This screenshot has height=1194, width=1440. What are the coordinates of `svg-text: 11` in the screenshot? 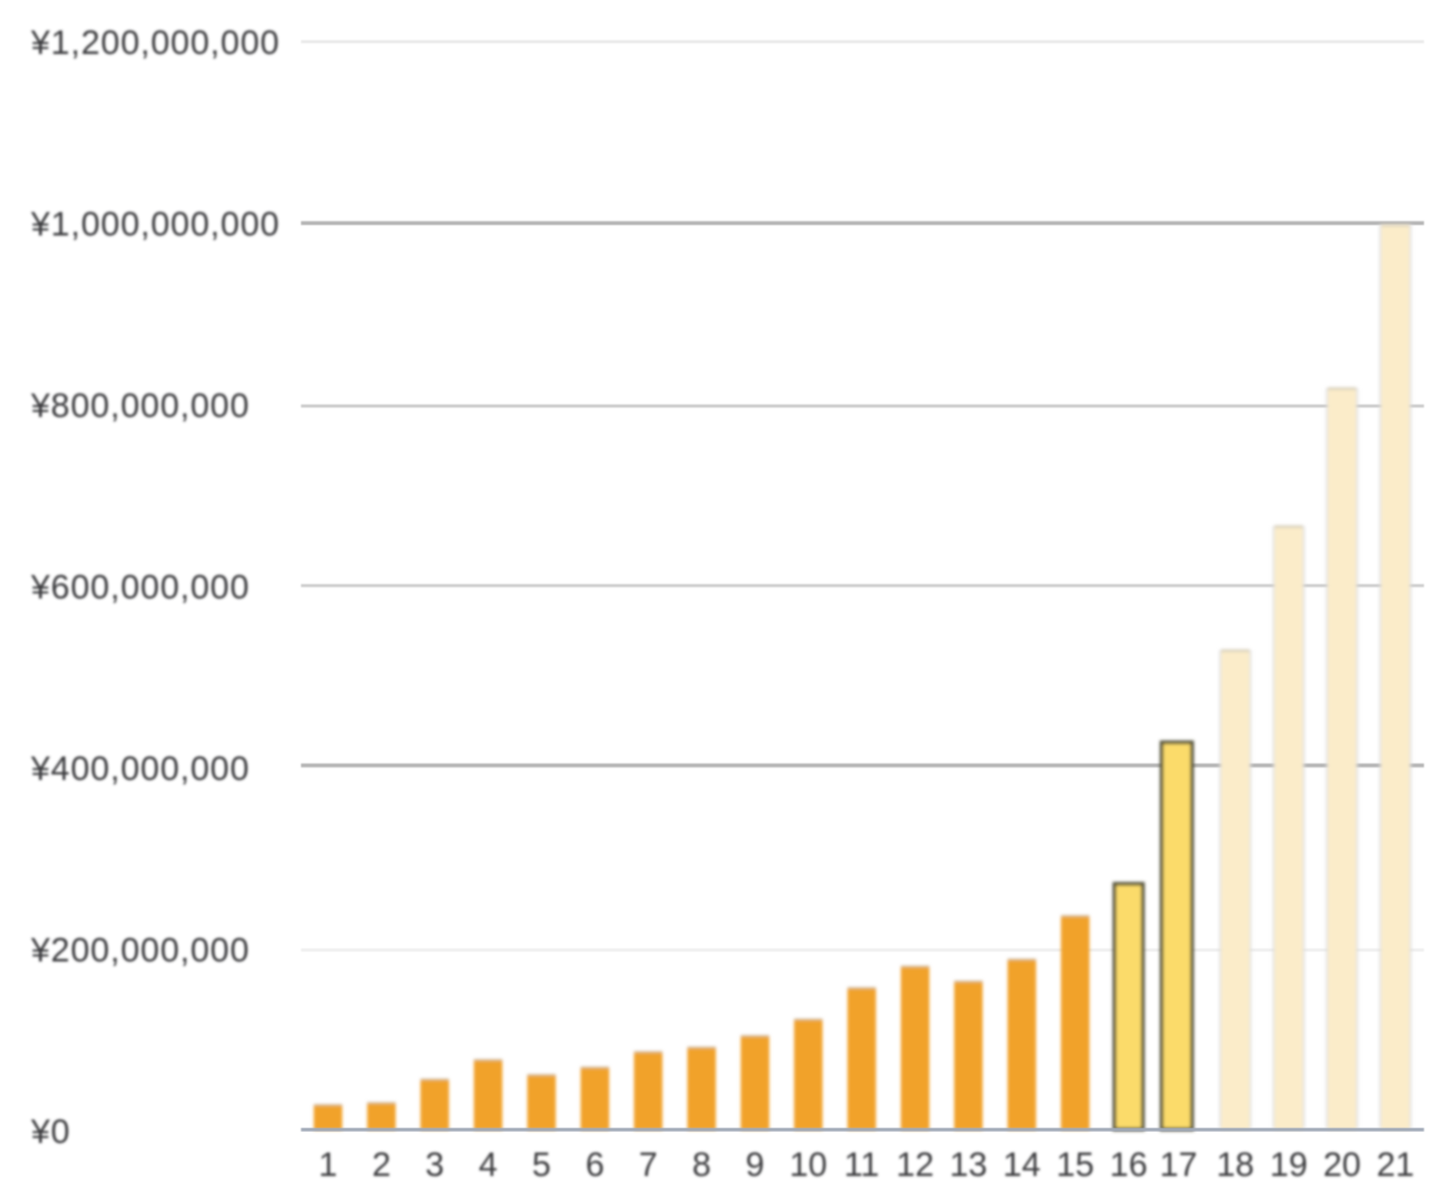 It's located at (861, 1165).